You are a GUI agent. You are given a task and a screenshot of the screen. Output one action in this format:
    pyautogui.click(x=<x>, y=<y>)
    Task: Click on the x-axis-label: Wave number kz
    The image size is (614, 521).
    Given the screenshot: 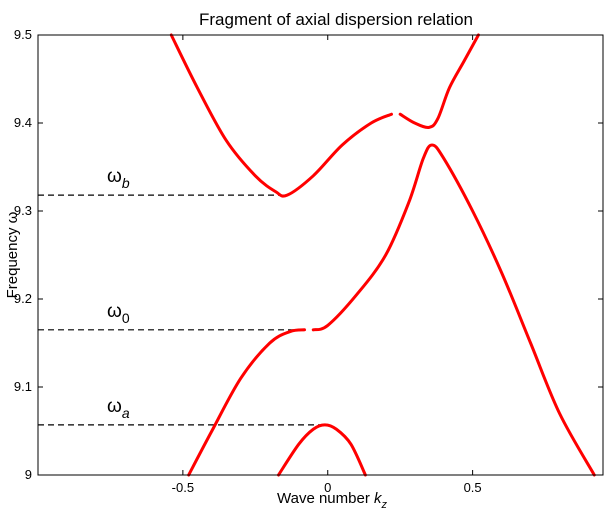 What is the action you would take?
    pyautogui.click(x=332, y=500)
    